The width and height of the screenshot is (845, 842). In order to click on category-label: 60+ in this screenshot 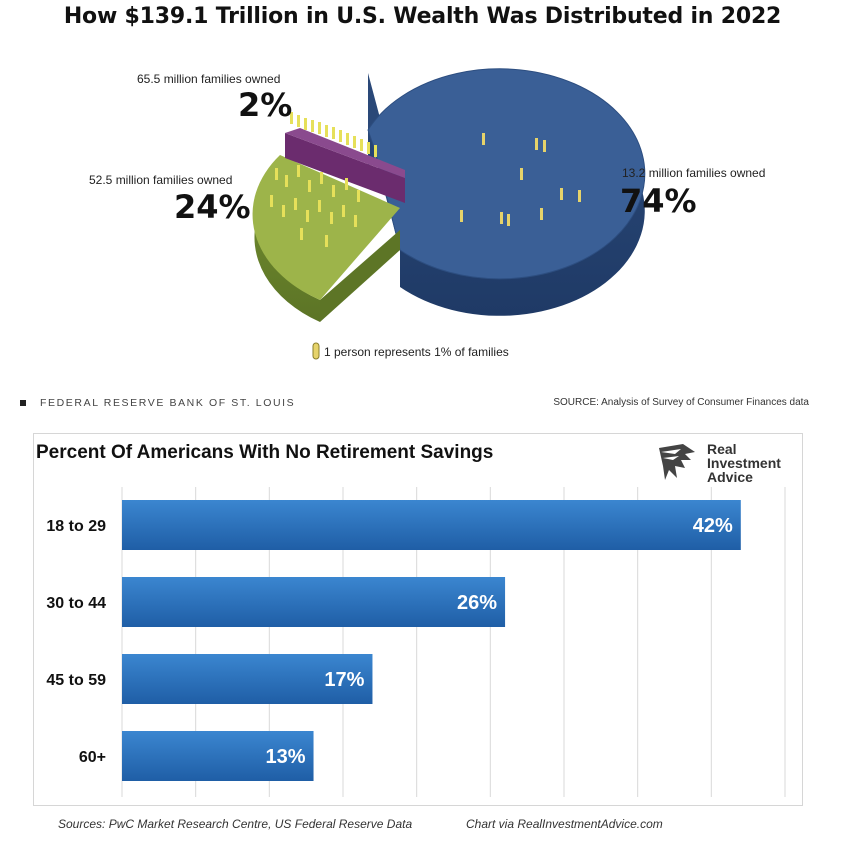, I will do `click(92, 757)`.